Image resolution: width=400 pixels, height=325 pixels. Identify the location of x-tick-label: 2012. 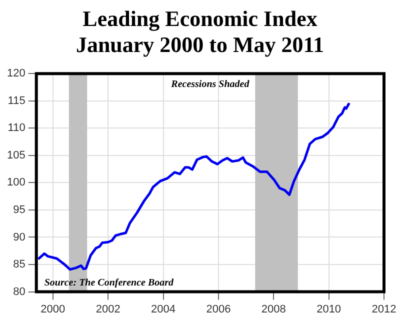
(384, 309).